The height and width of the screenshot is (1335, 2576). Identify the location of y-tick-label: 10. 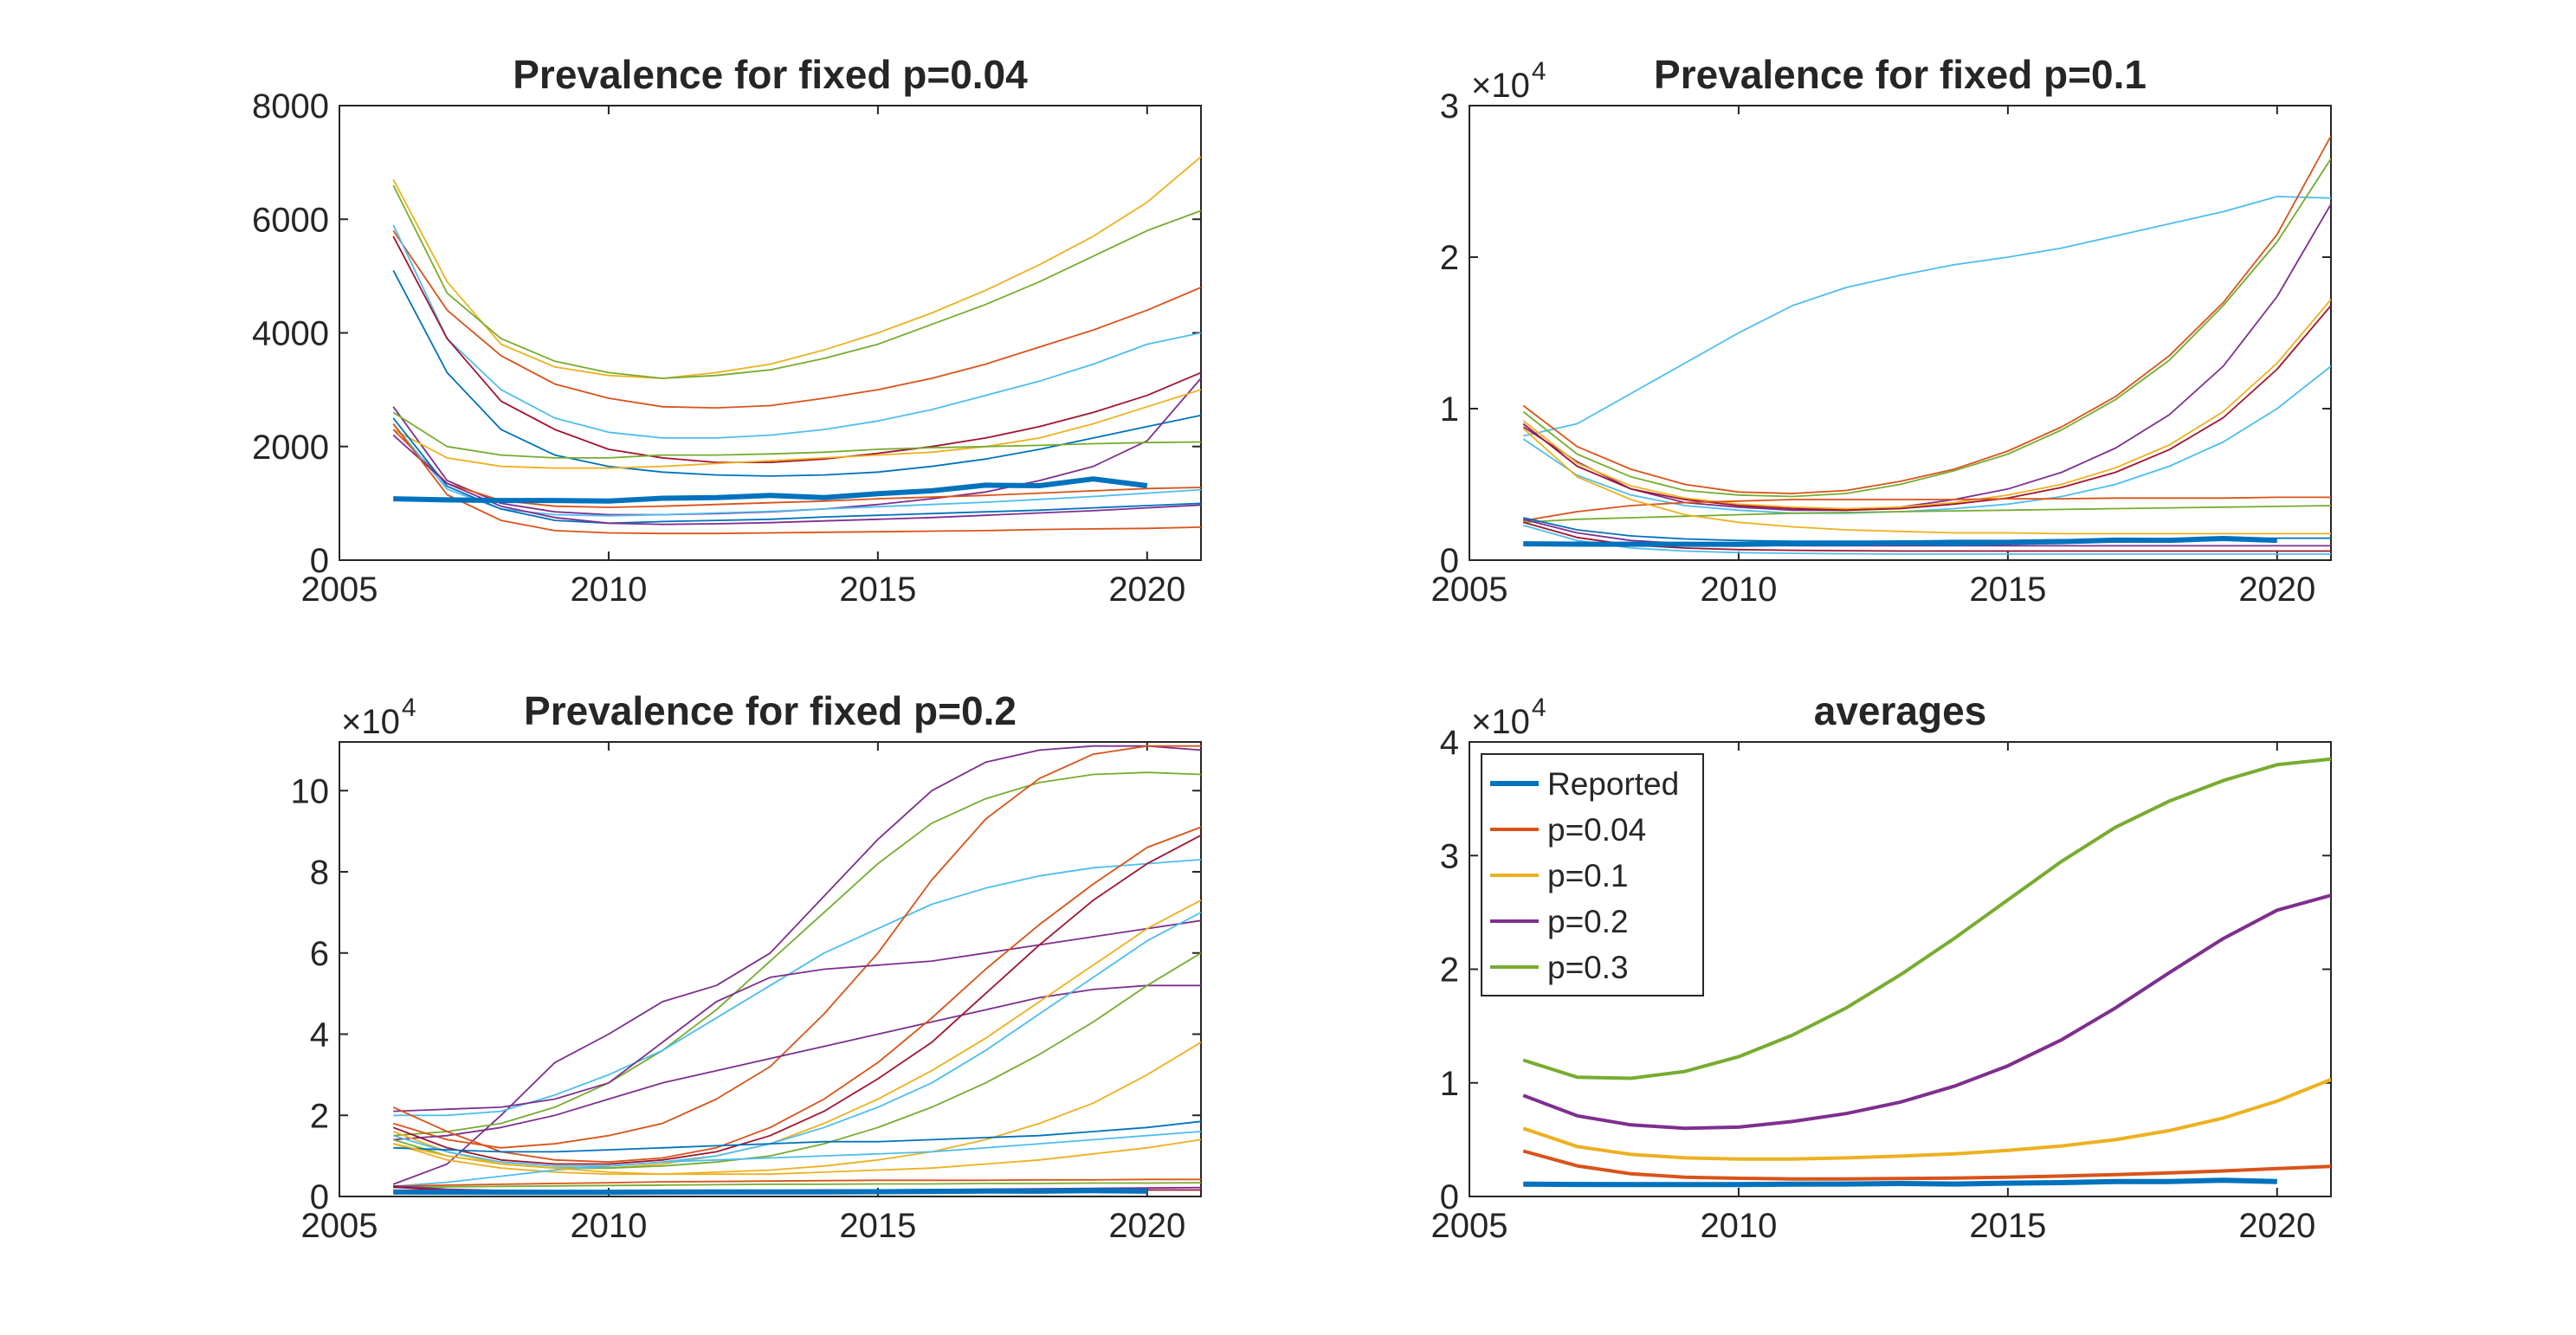
(310, 791).